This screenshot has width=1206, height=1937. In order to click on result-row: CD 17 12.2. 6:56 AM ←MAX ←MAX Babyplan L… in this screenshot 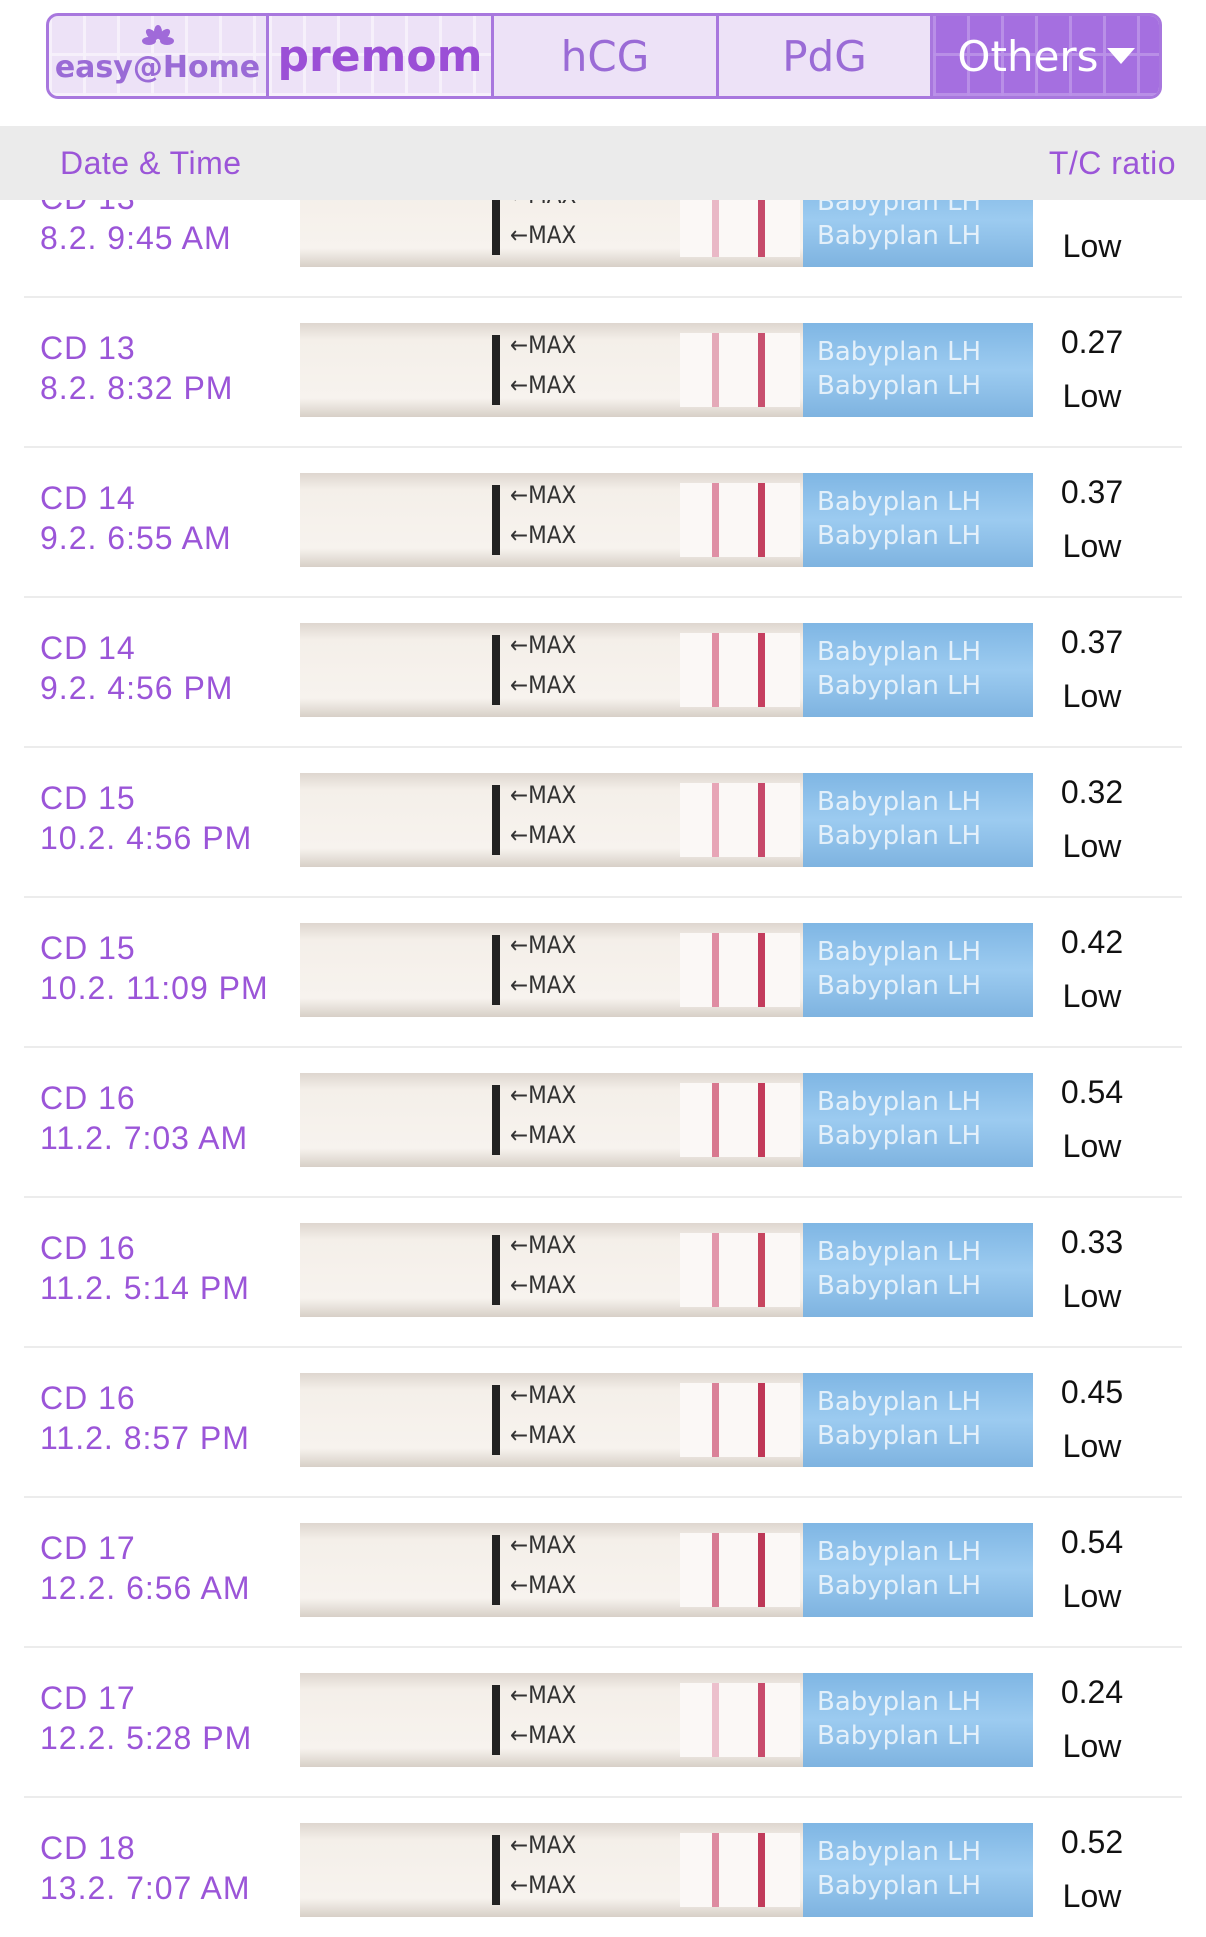, I will do `click(603, 1573)`.